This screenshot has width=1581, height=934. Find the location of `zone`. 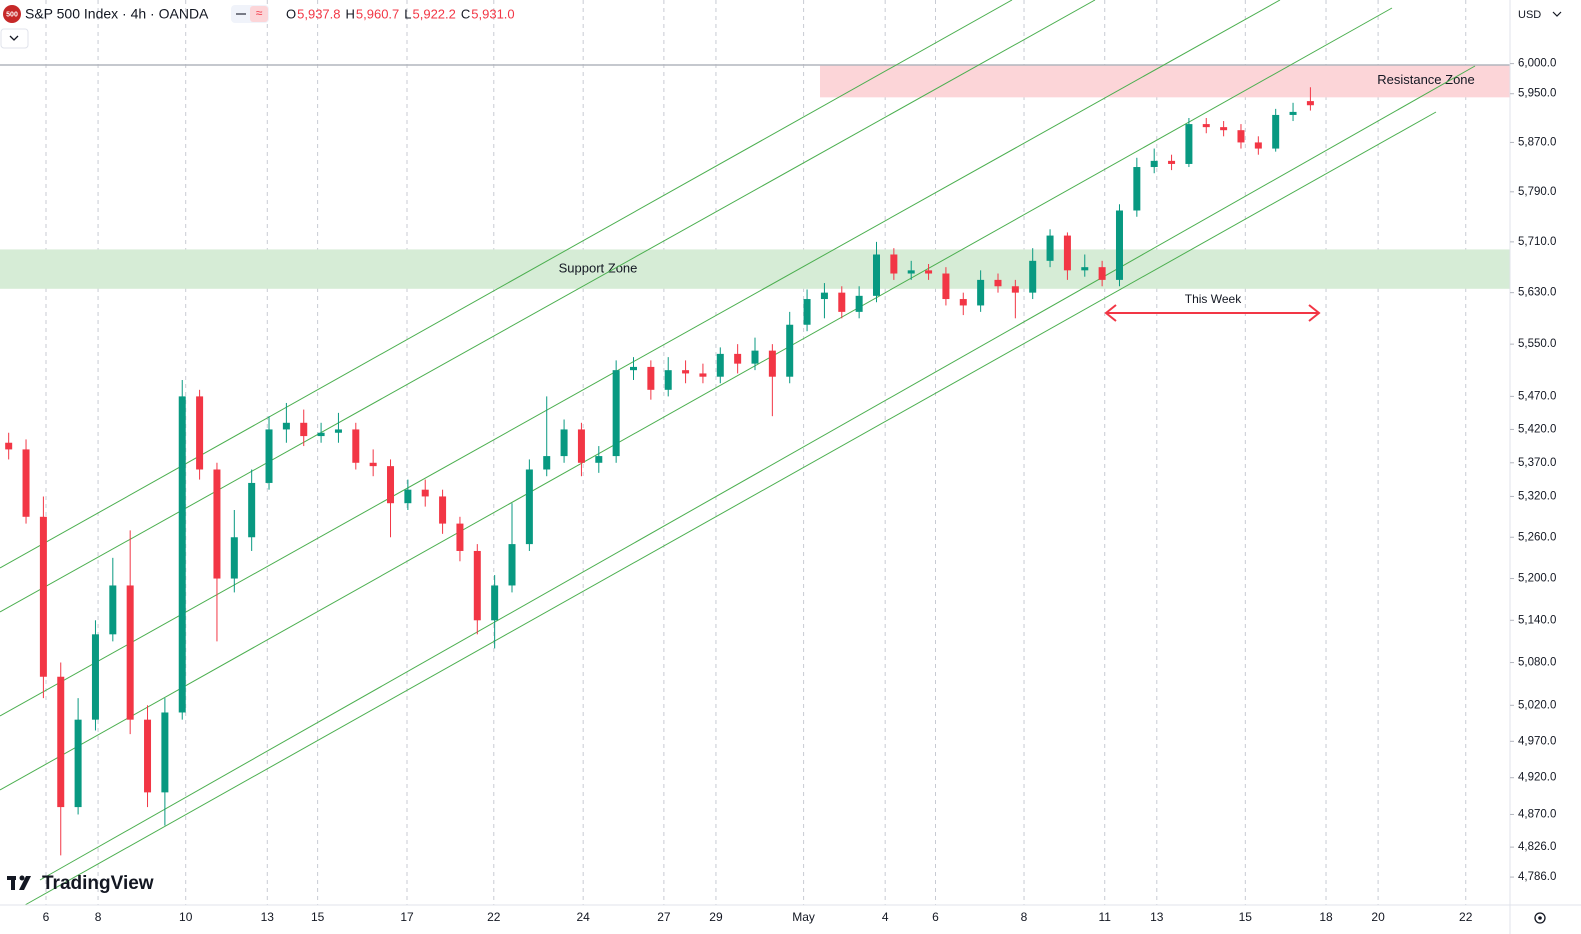

zone is located at coordinates (1165, 81).